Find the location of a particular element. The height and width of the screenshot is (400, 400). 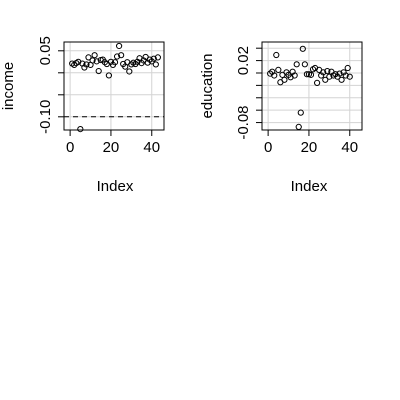

y-tick-label: -0.08 is located at coordinates (243, 122).